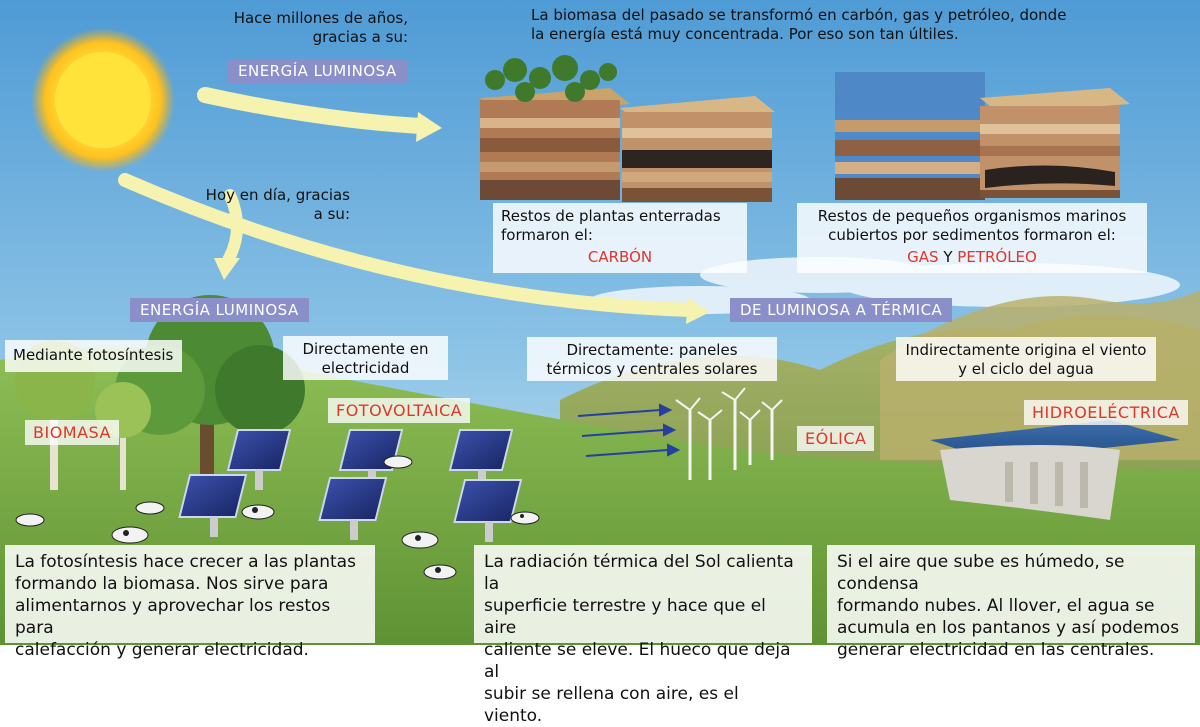 This screenshot has width=1200, height=727. I want to click on water-expl-line3: acumula en los pantanos y así podemos, so click(1008, 628).